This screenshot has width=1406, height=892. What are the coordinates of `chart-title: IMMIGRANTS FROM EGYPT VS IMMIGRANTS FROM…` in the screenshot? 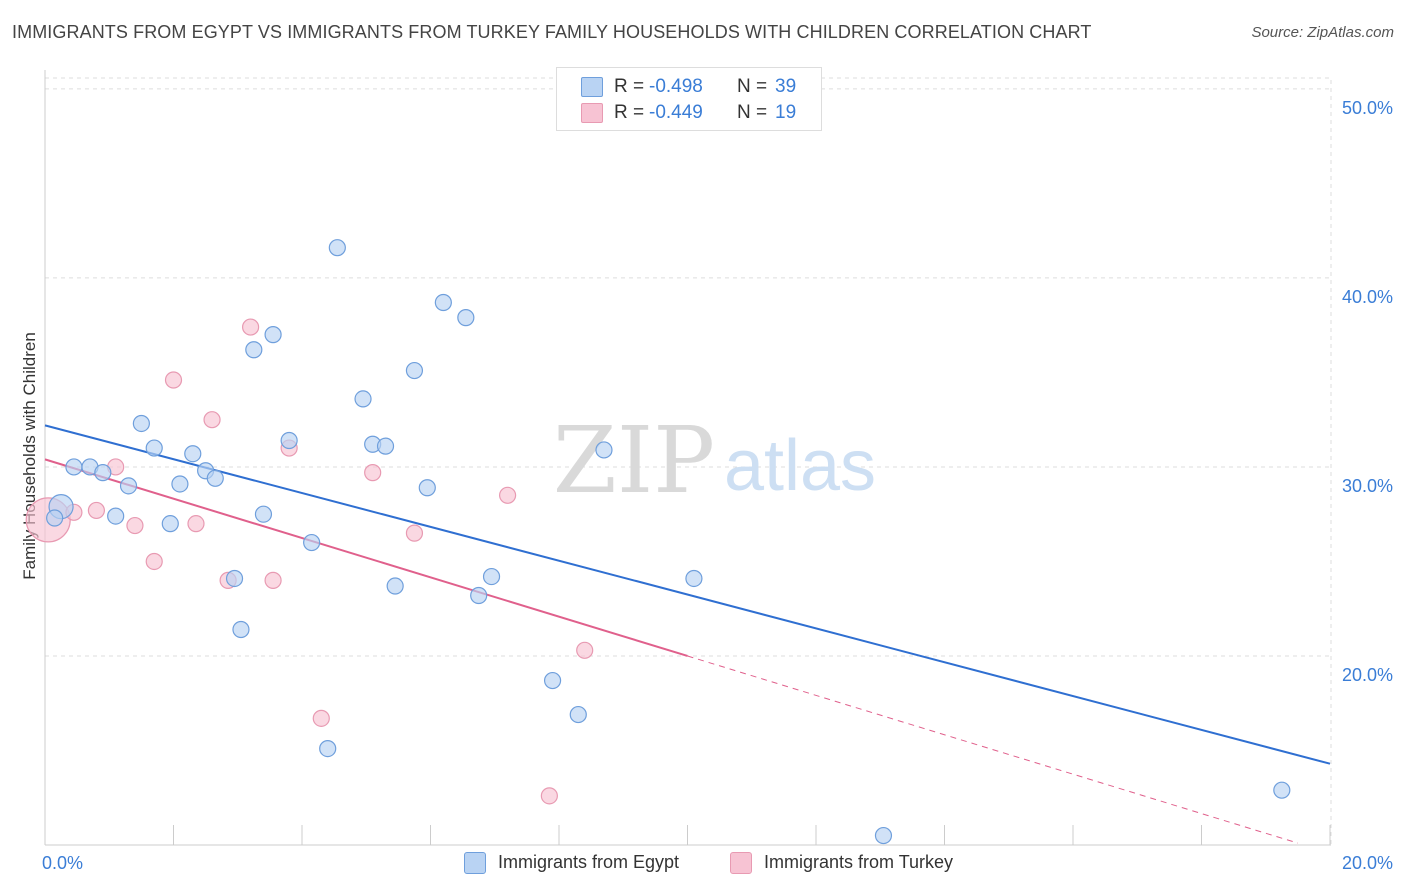 It's located at (552, 32).